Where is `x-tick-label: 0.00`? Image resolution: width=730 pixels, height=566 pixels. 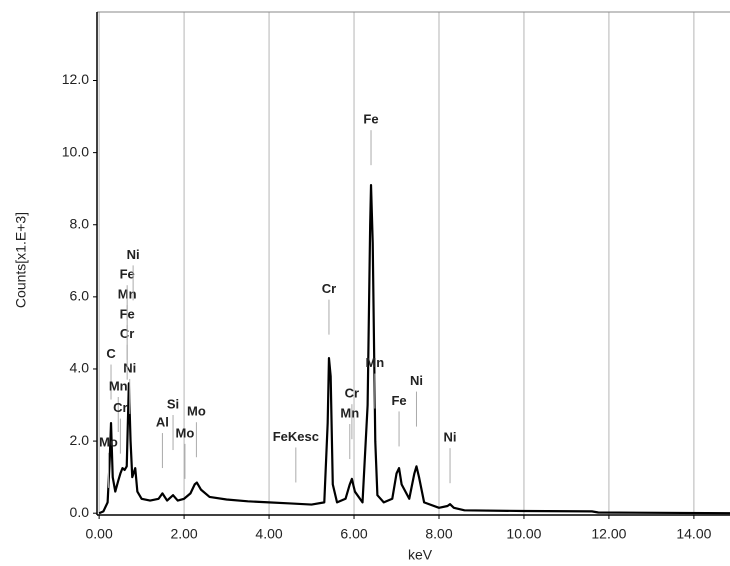 x-tick-label: 0.00 is located at coordinates (98, 534).